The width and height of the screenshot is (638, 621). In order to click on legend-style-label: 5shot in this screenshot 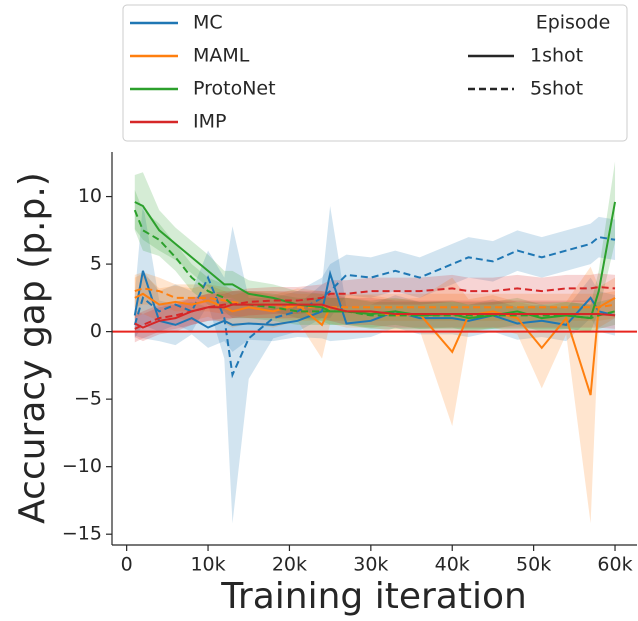, I will do `click(556, 89)`.